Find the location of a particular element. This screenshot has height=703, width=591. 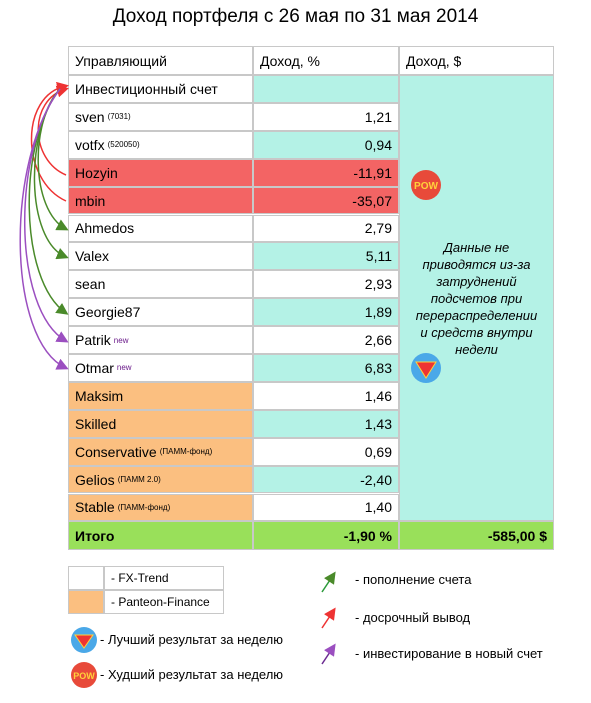

value-cell: -11,91 is located at coordinates (326, 172).